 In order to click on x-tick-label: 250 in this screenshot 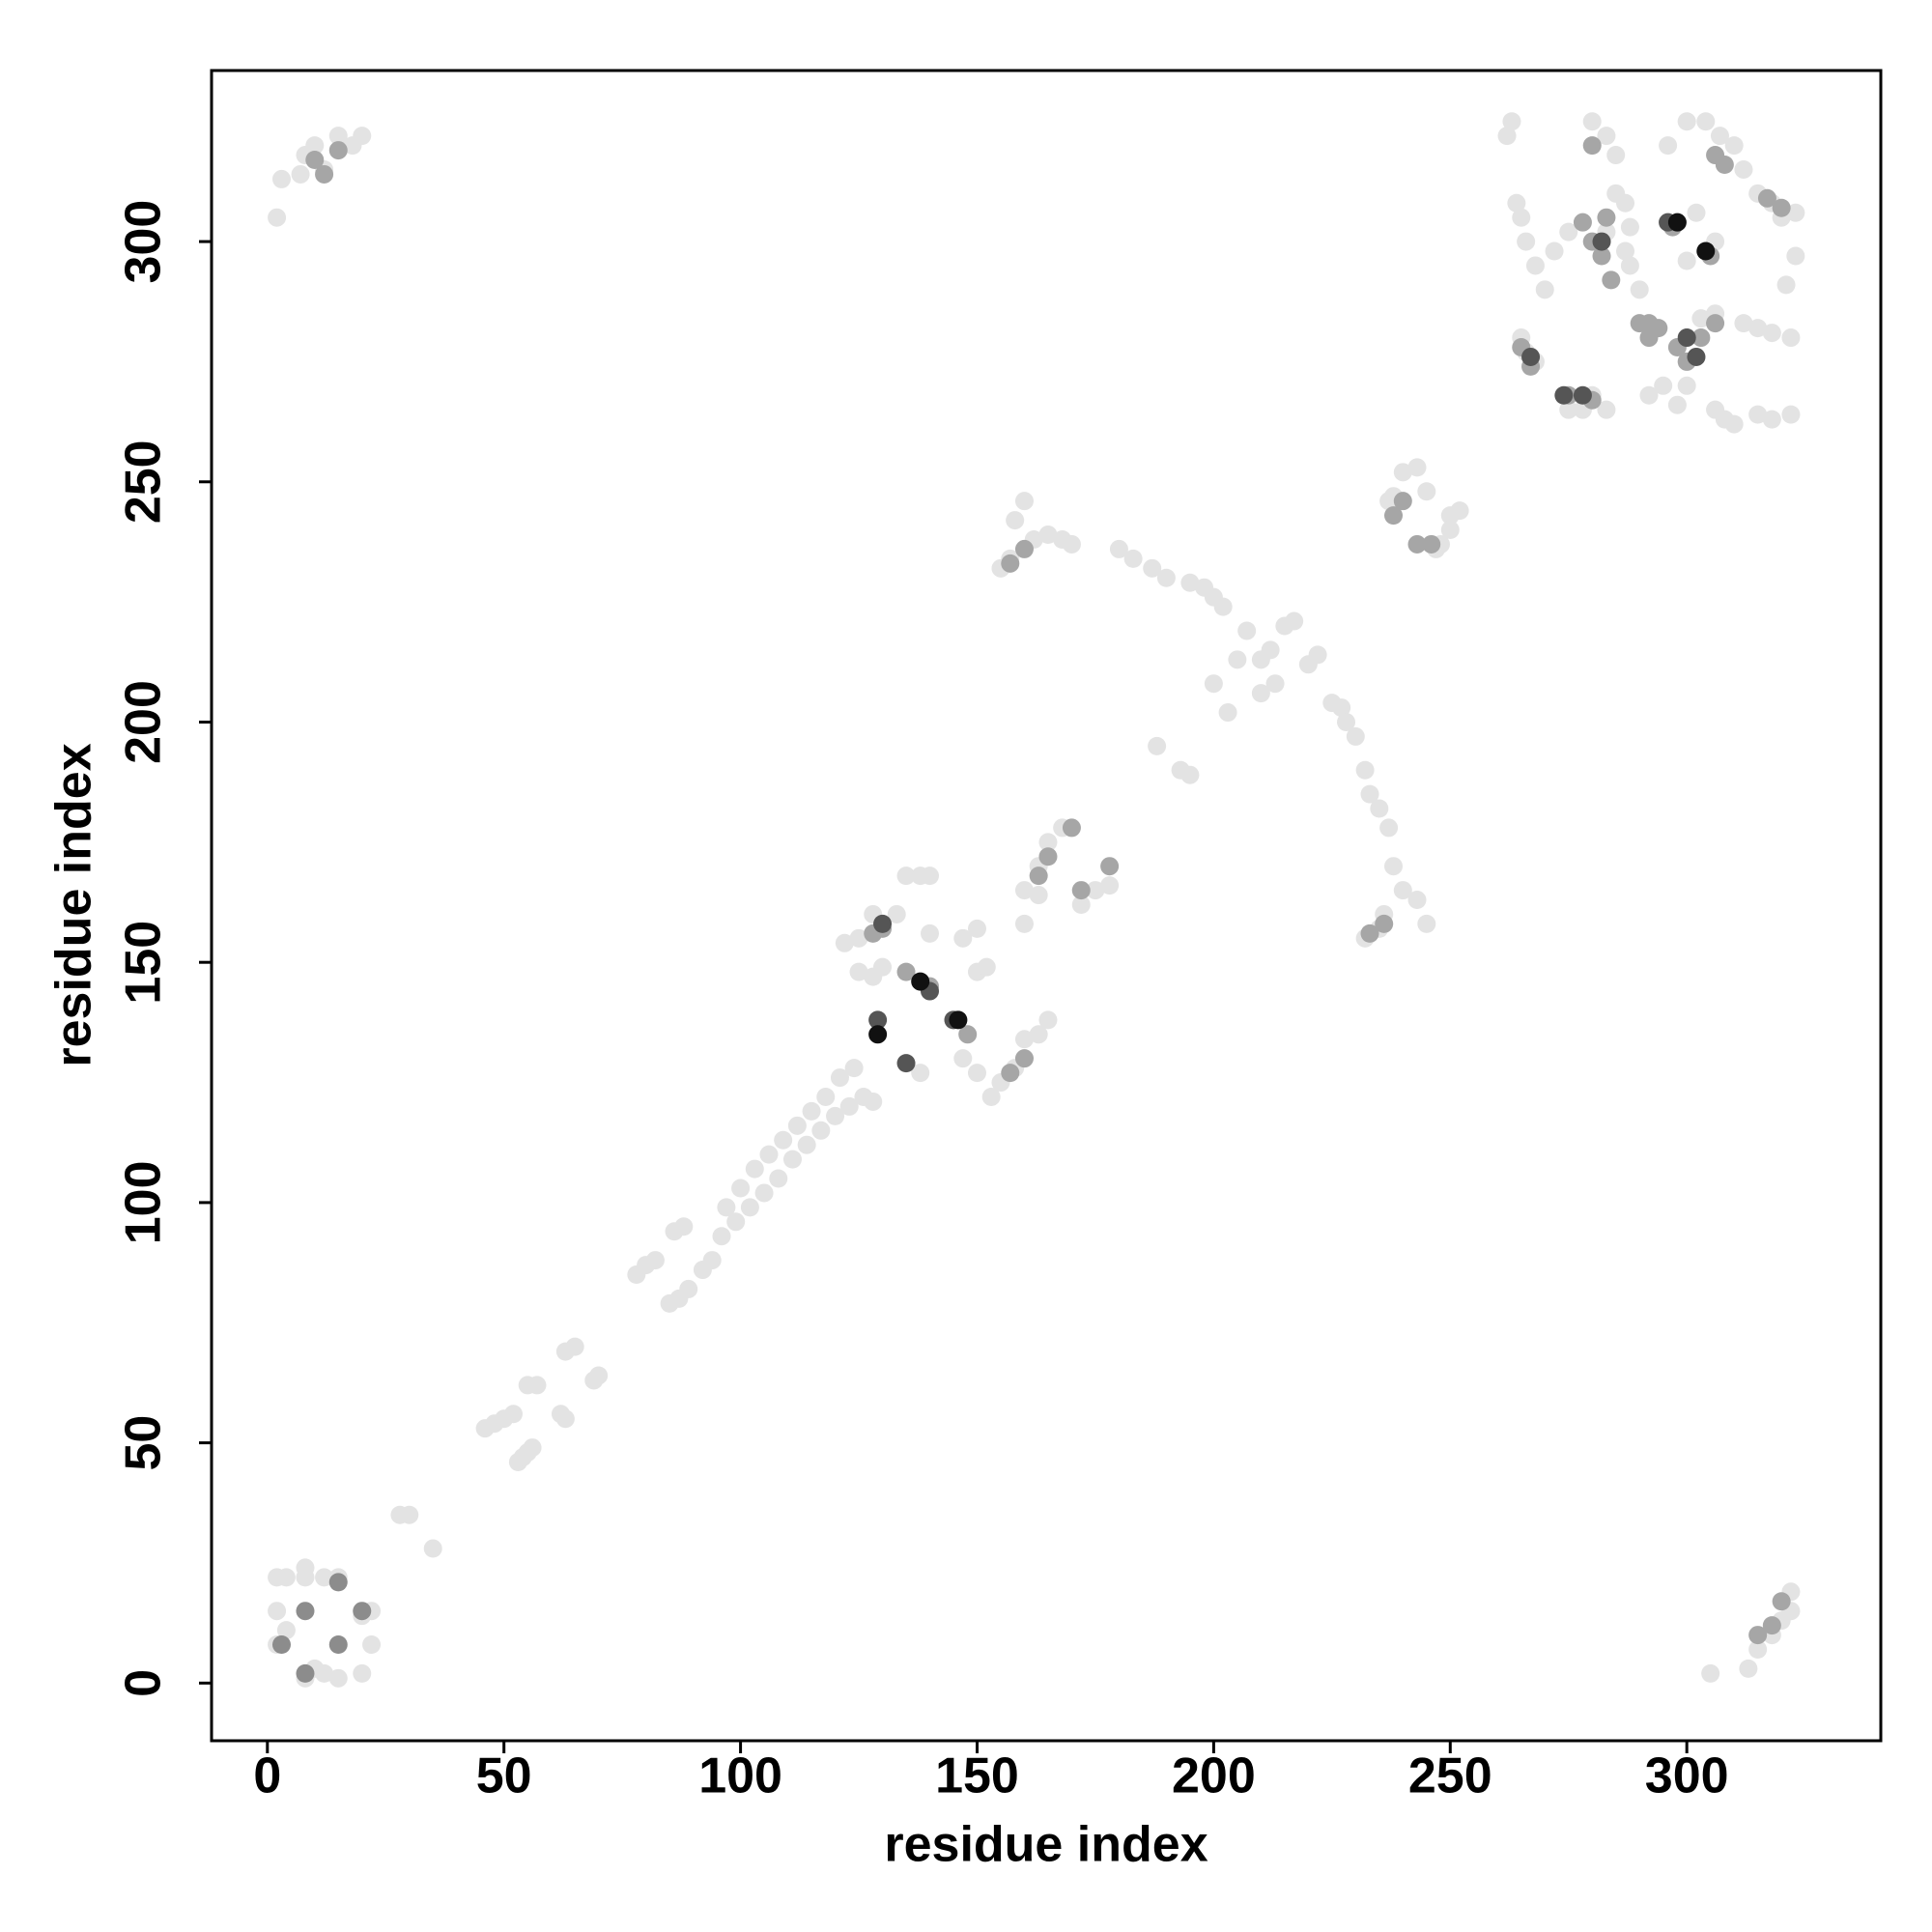, I will do `click(1450, 1776)`.